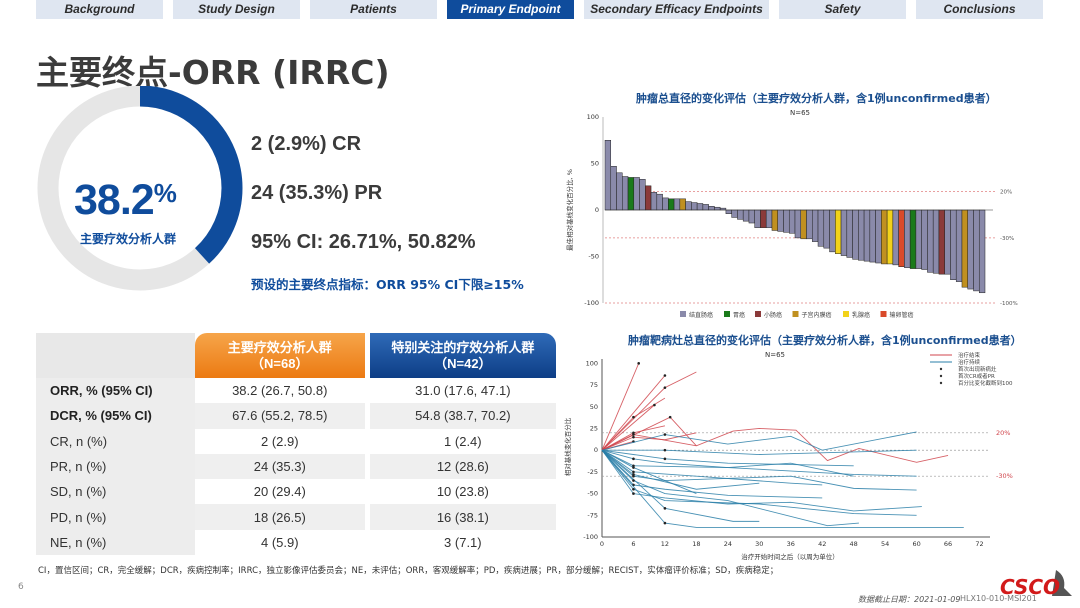 This screenshot has height=608, width=1080. What do you see at coordinates (592, 472) in the screenshot?
I see `y-tick-label: -25` at bounding box center [592, 472].